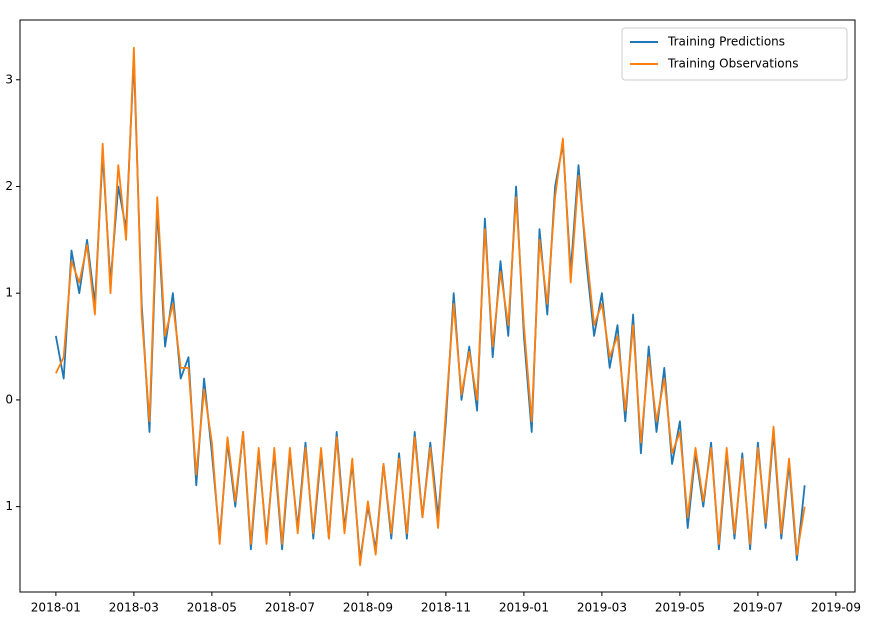 Image resolution: width=892 pixels, height=628 pixels. I want to click on x-tick-label: 2018-07, so click(290, 608).